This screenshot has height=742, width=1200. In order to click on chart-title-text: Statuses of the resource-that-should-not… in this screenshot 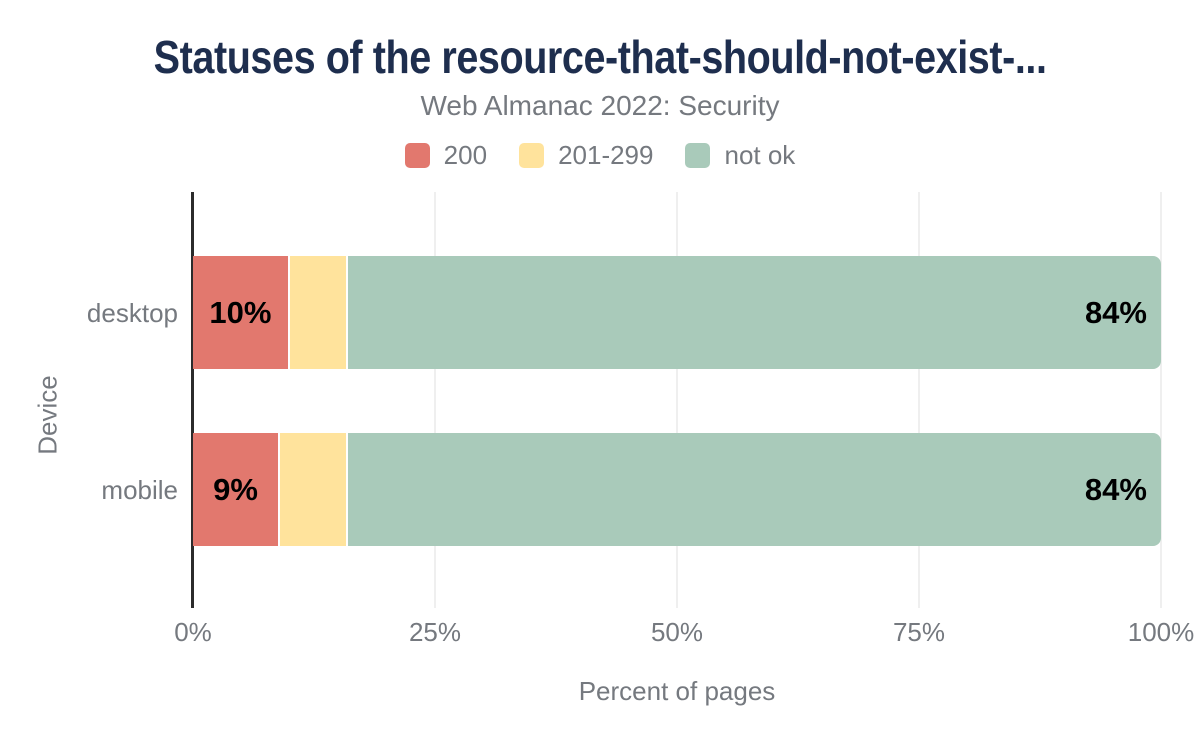, I will do `click(600, 57)`.